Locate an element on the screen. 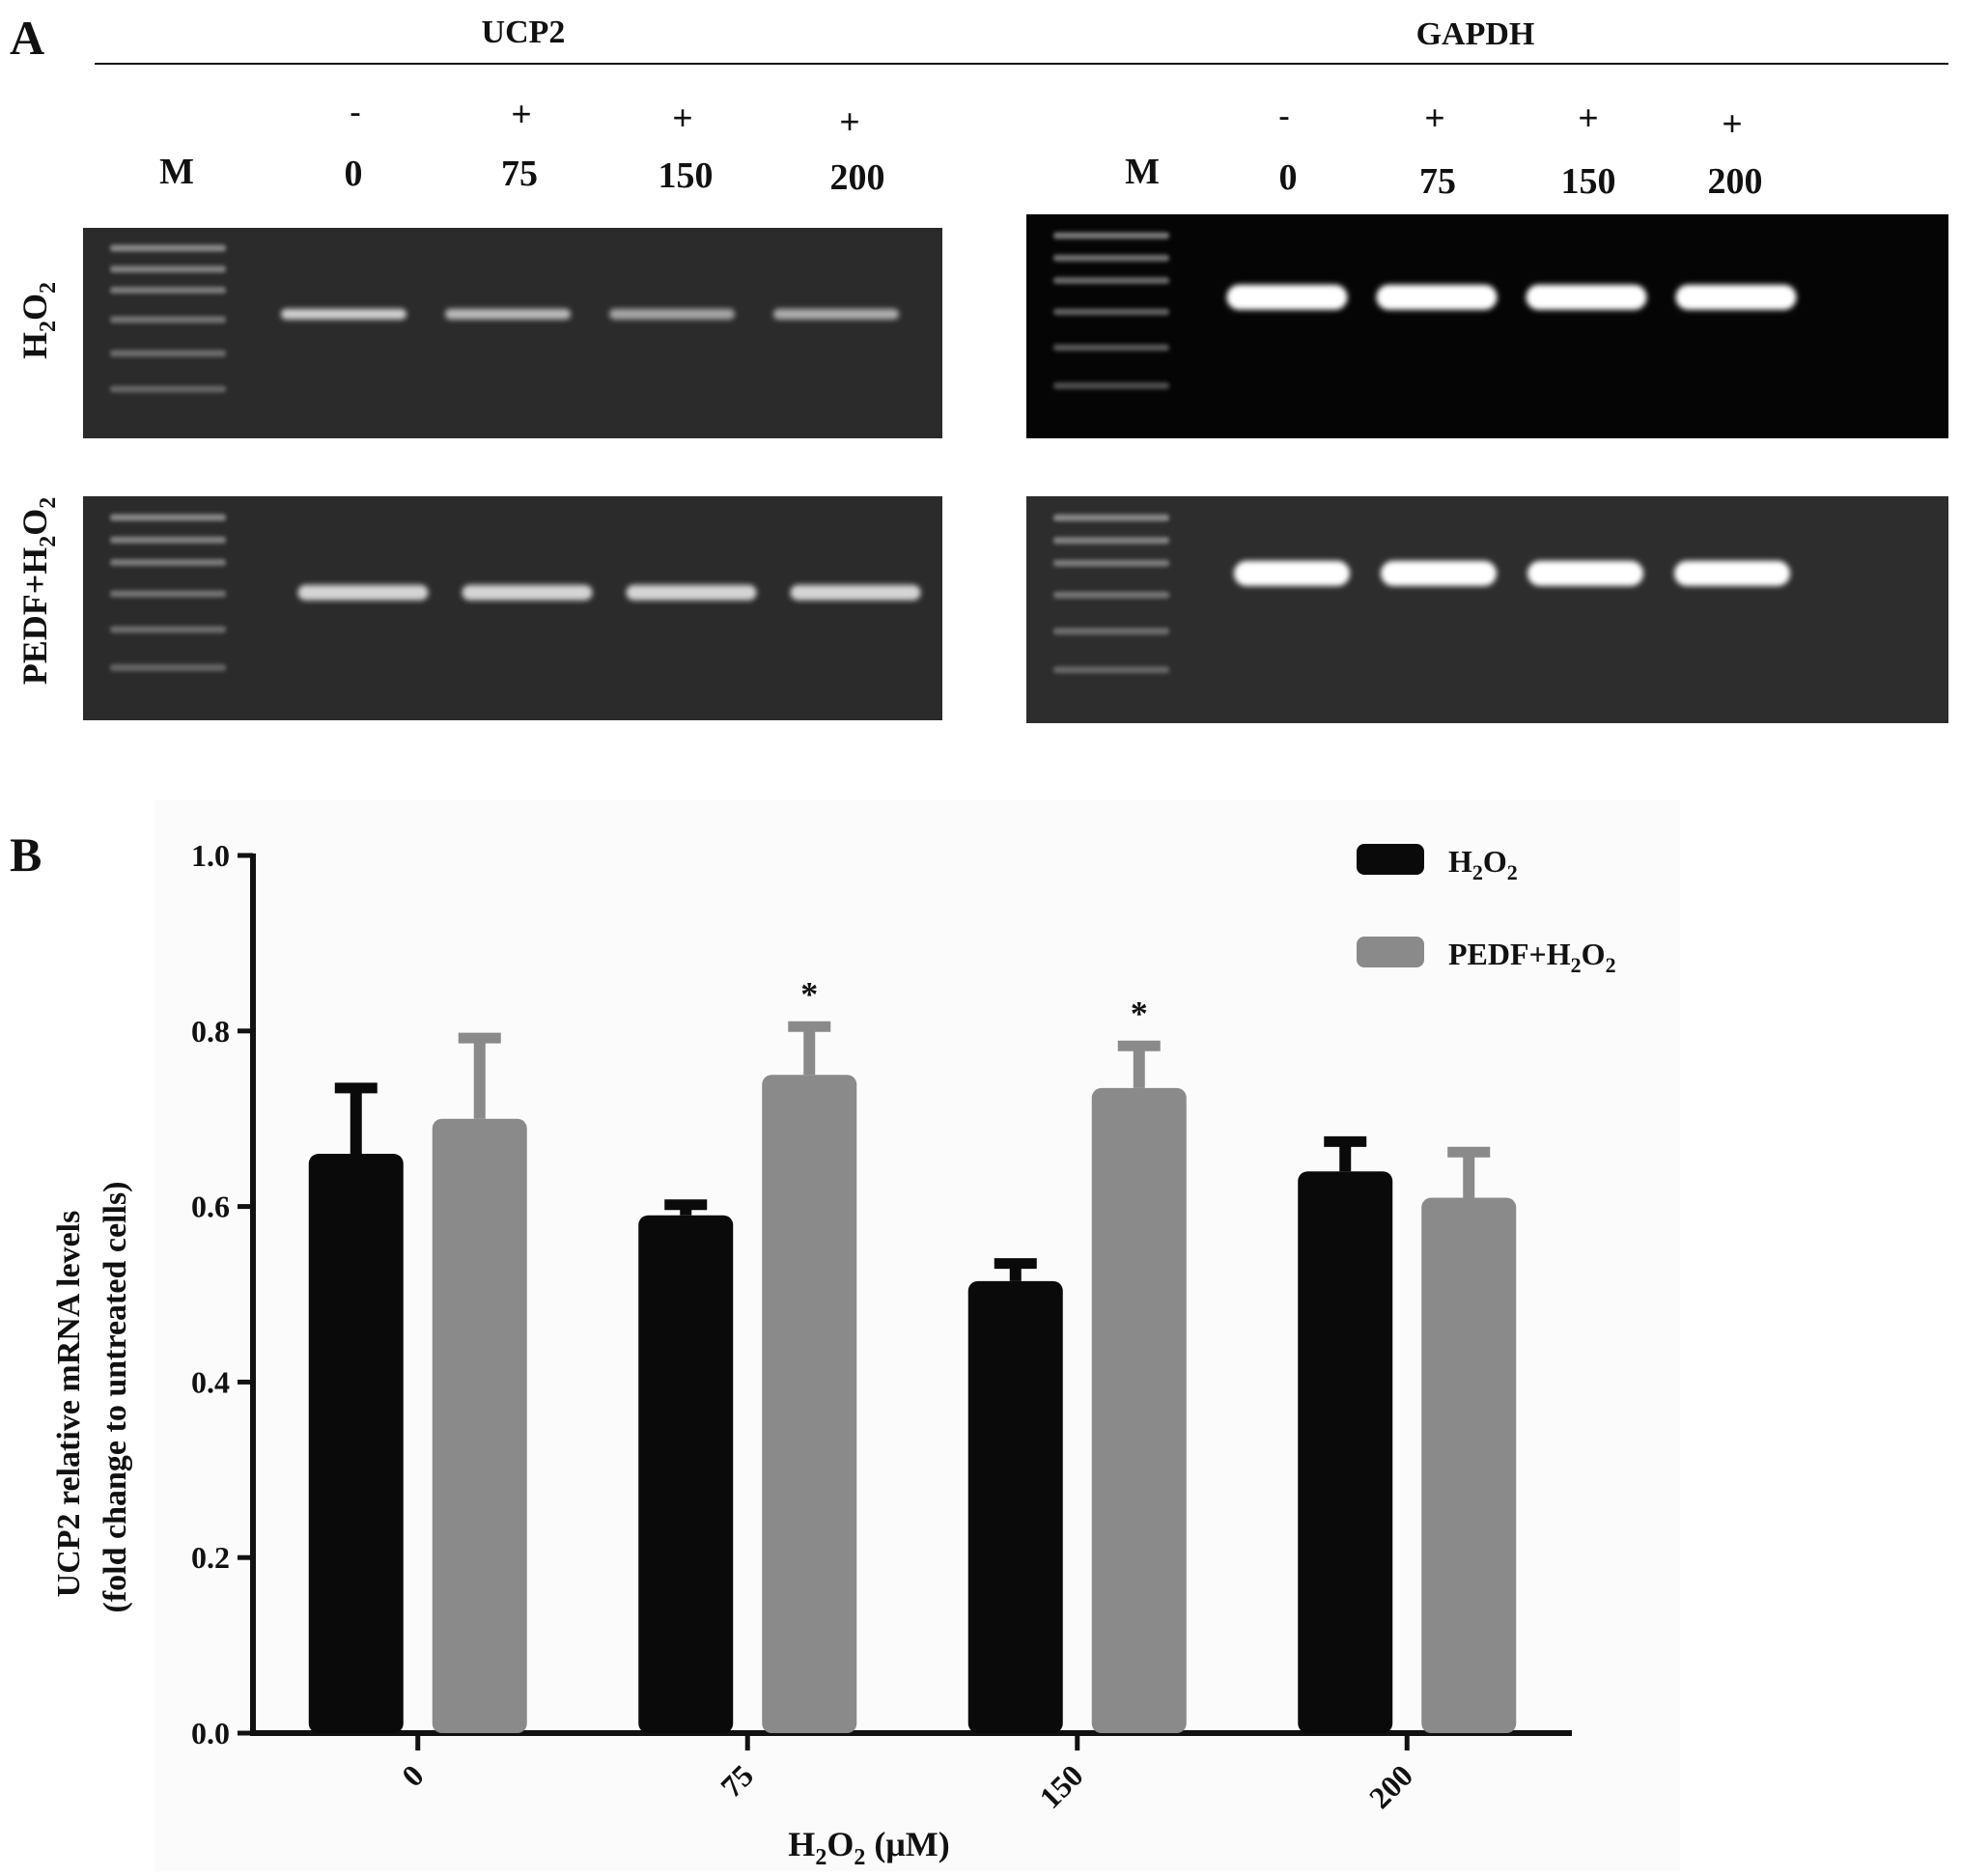 The image size is (1961, 1876). y-axis-label-line2: (fold change to untreated cells) is located at coordinates (115, 1398).